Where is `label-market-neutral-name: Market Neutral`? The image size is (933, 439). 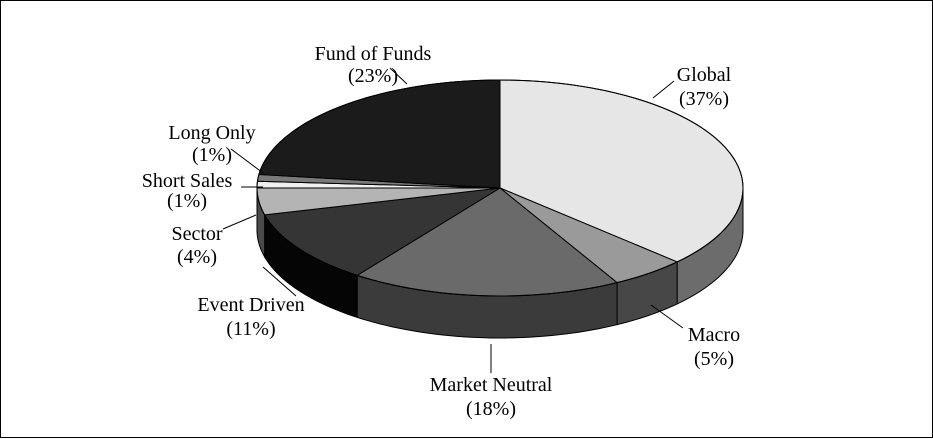 label-market-neutral-name: Market Neutral is located at coordinates (491, 385).